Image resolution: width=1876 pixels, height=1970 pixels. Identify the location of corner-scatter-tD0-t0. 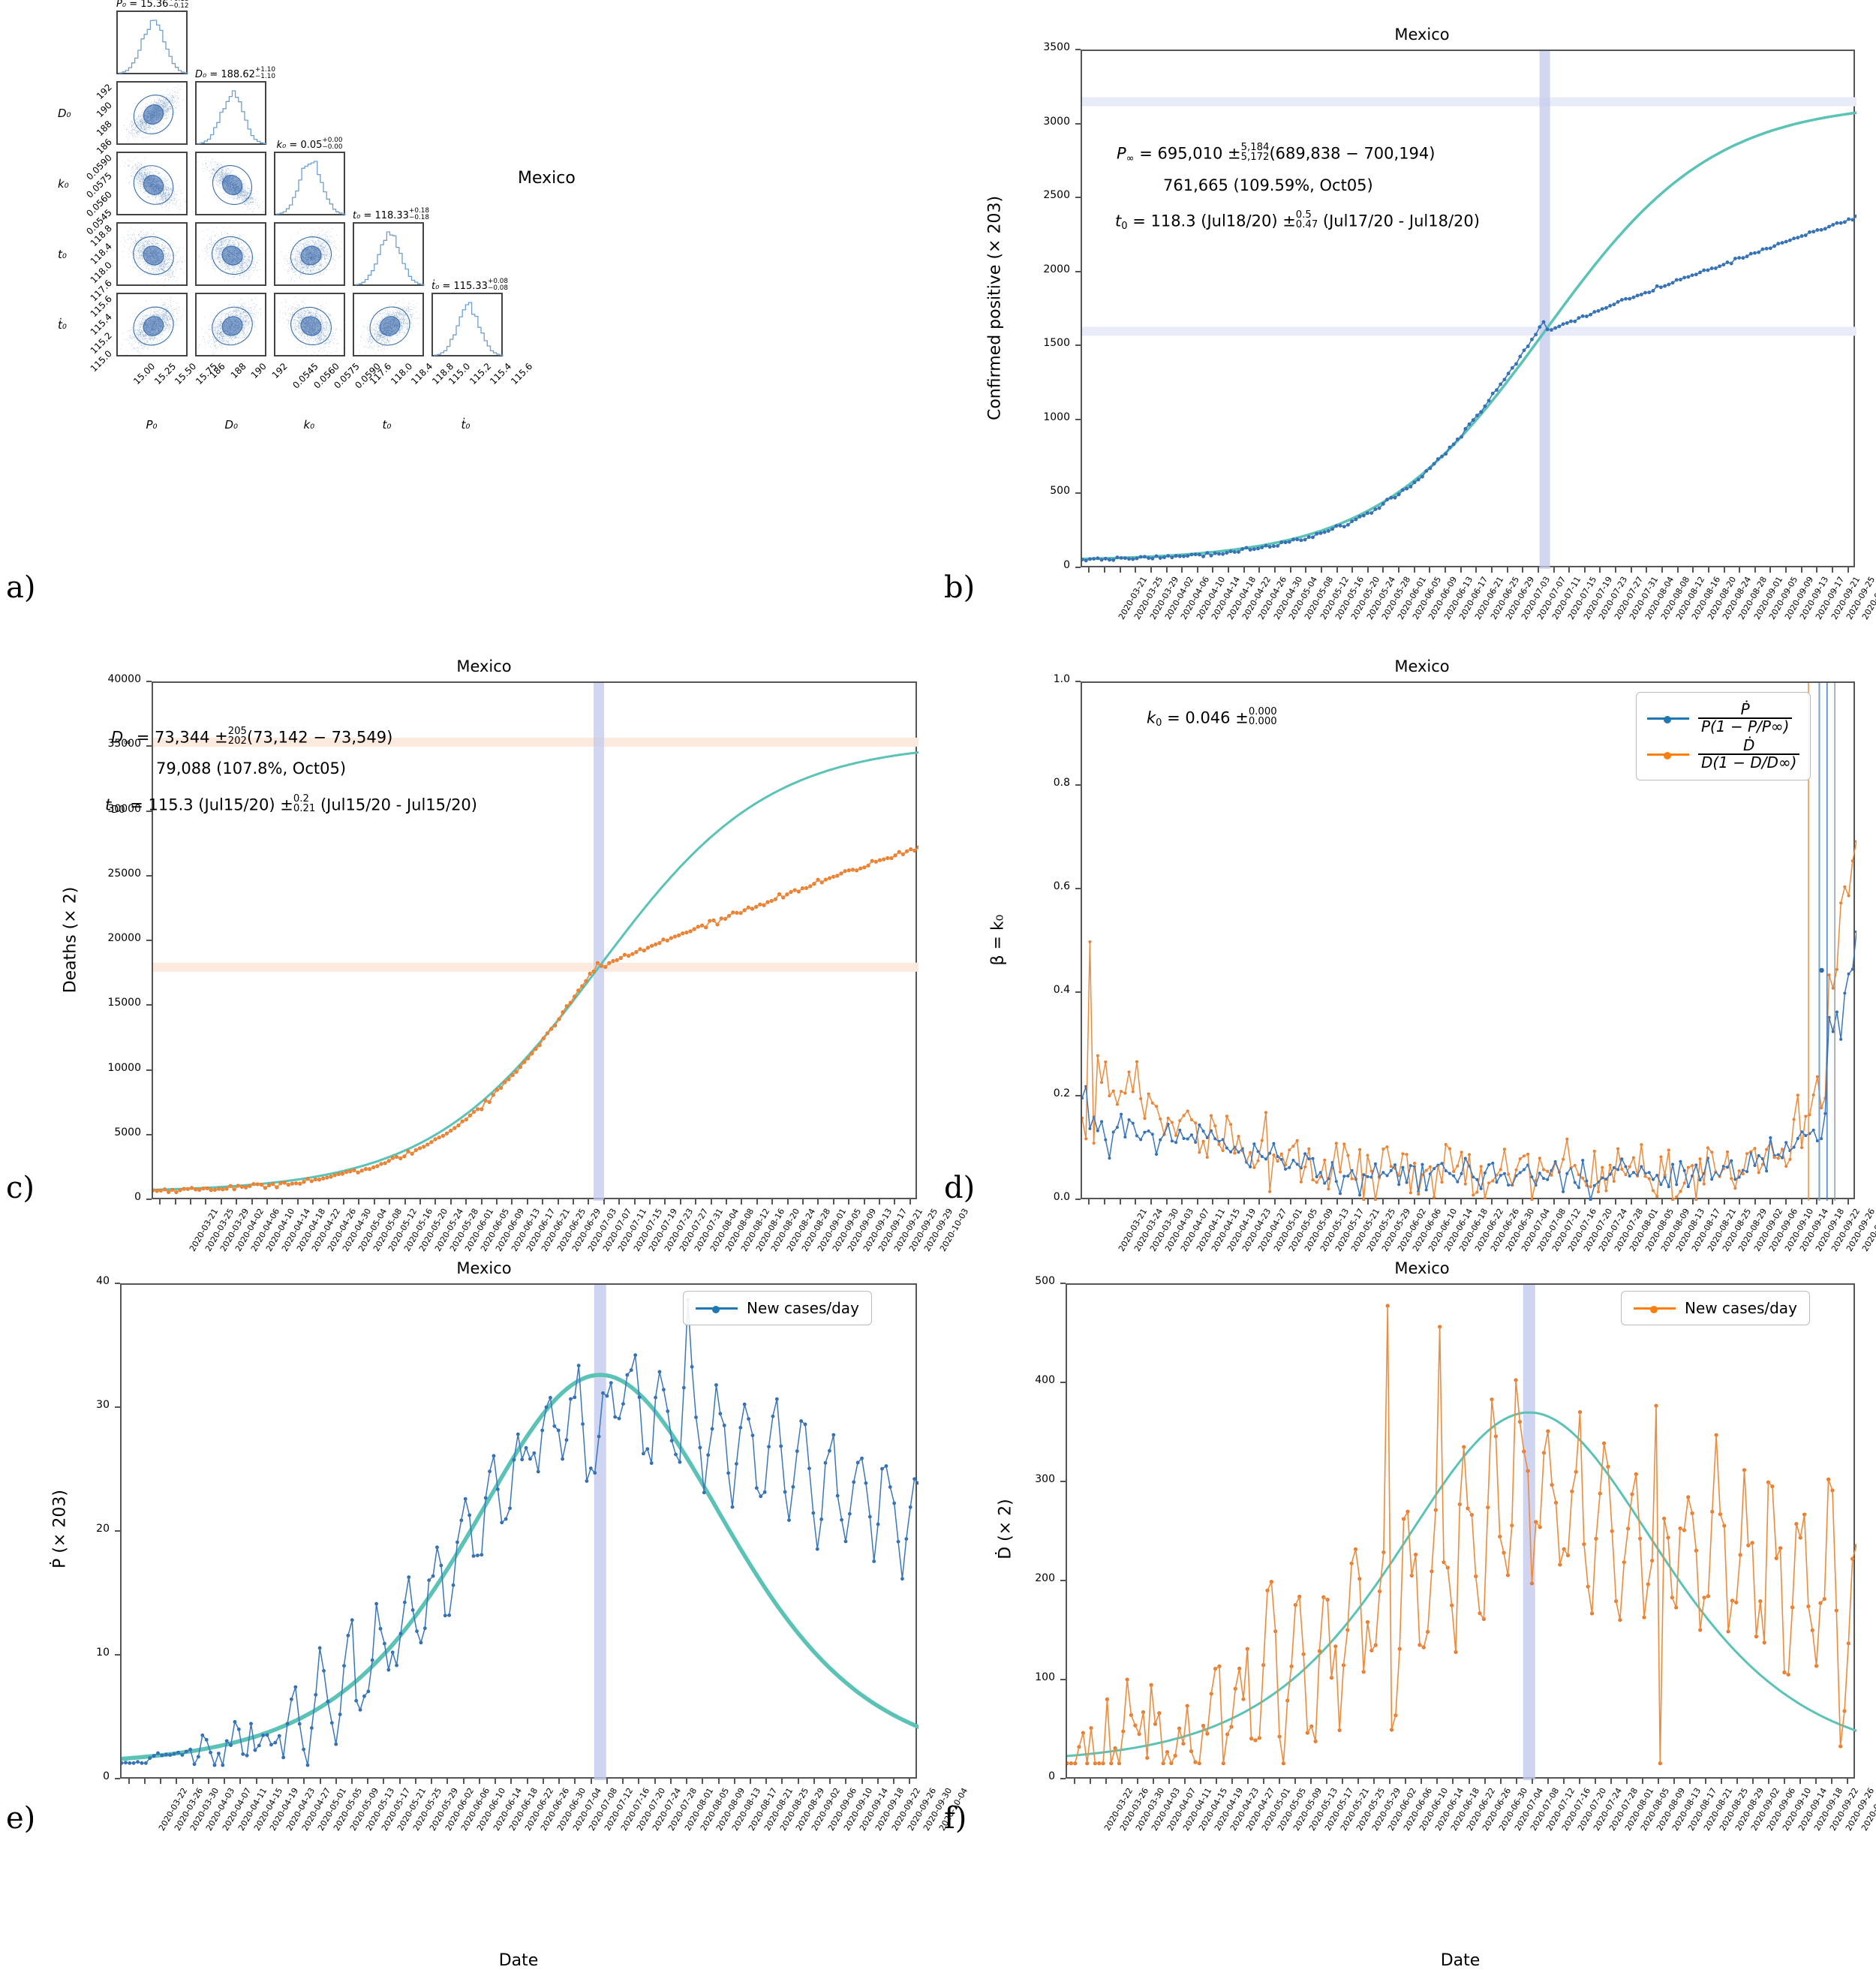
(388, 324).